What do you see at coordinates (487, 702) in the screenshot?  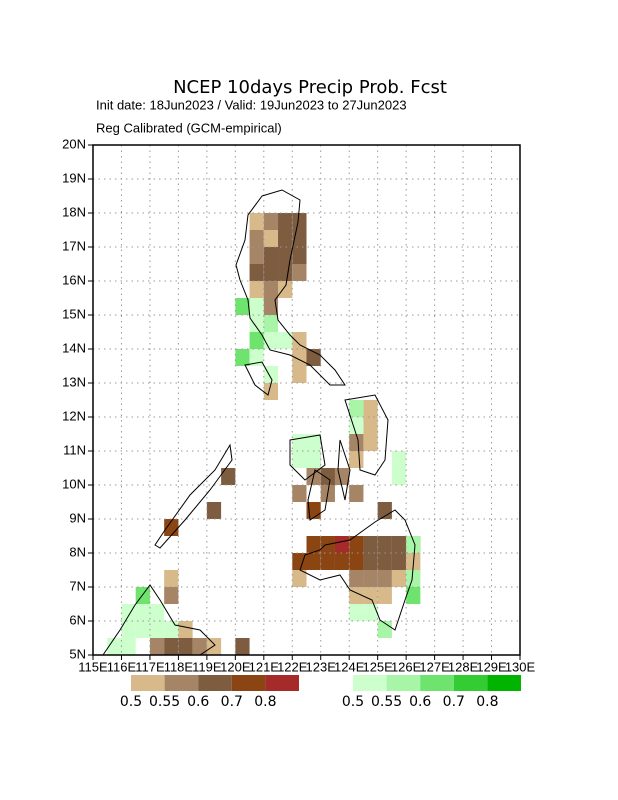 I see `wet-legend-label: 0.8` at bounding box center [487, 702].